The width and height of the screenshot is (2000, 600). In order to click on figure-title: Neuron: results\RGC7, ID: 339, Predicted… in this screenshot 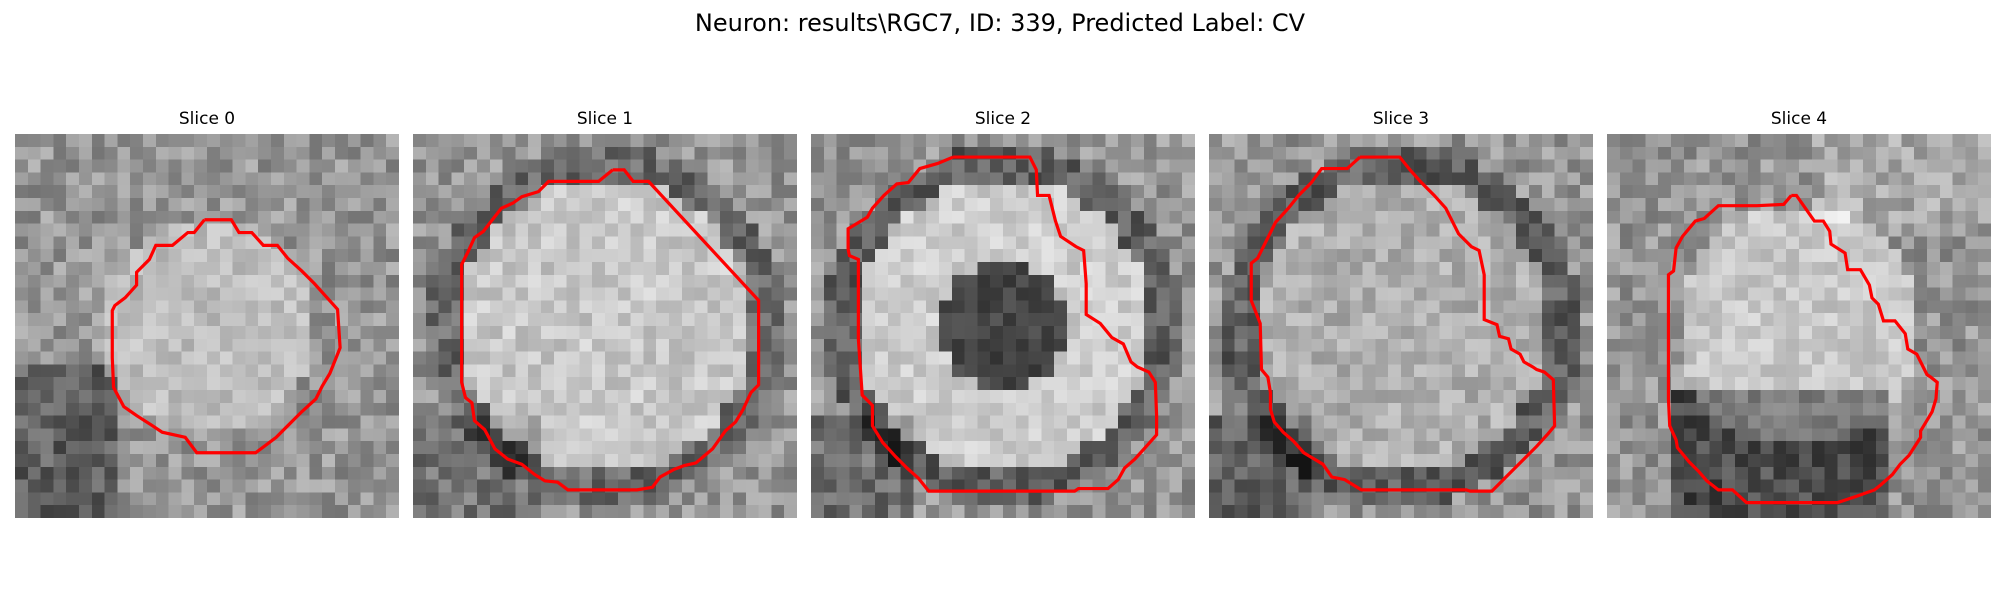, I will do `click(1000, 23)`.